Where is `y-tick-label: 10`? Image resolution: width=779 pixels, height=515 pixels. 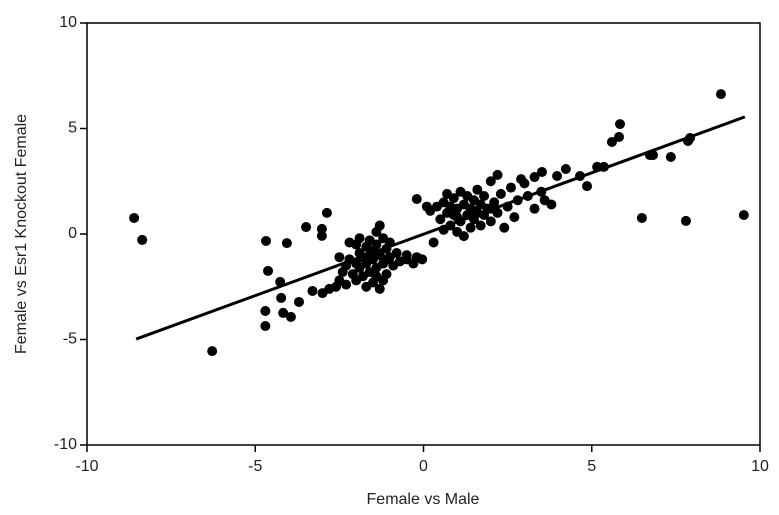 y-tick-label: 10 is located at coordinates (68, 22).